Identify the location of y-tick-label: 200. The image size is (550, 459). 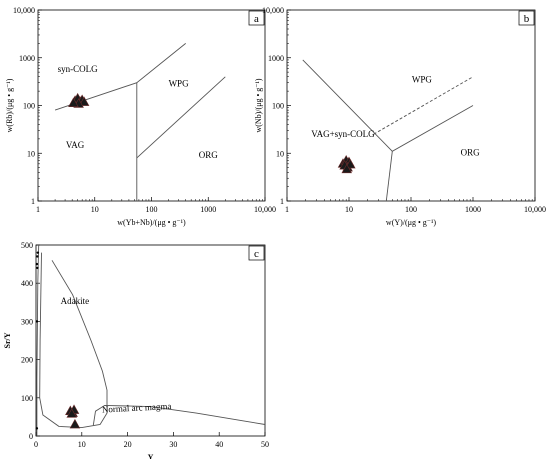
(27, 360).